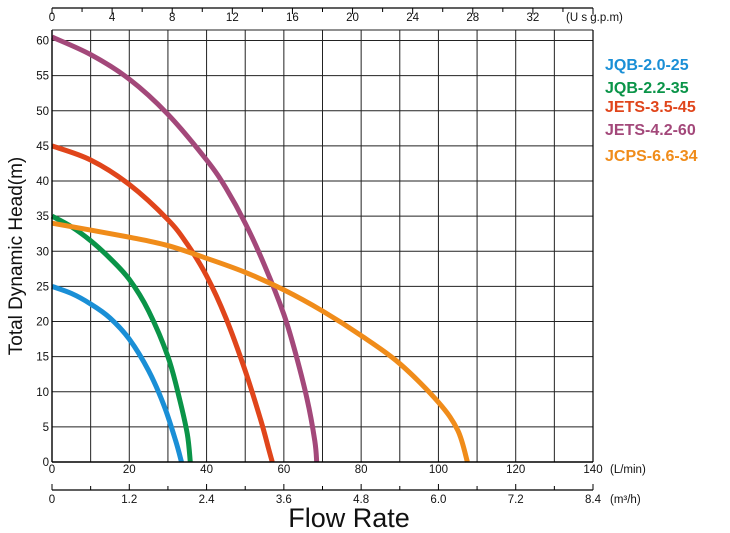 This screenshot has width=730, height=533. Describe the element at coordinates (472, 18) in the screenshot. I see `top-tick-label: 28` at that location.